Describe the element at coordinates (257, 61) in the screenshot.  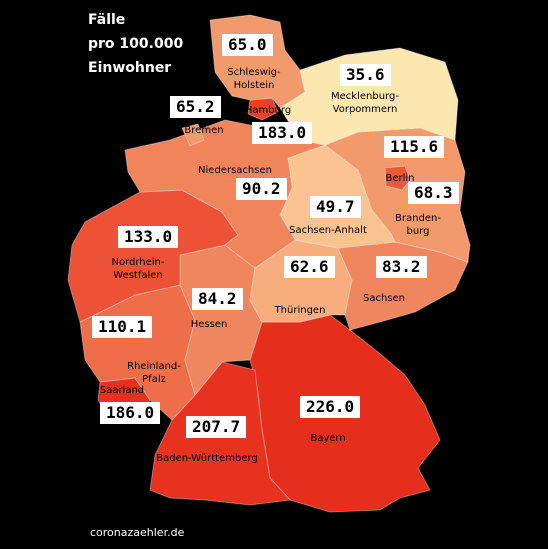
I see `state-shape-sh` at that location.